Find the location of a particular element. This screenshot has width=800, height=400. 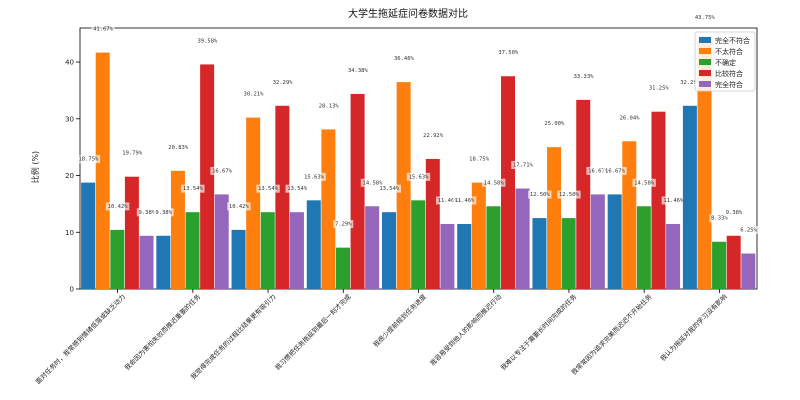

value-label: 7.29% is located at coordinates (343, 225).